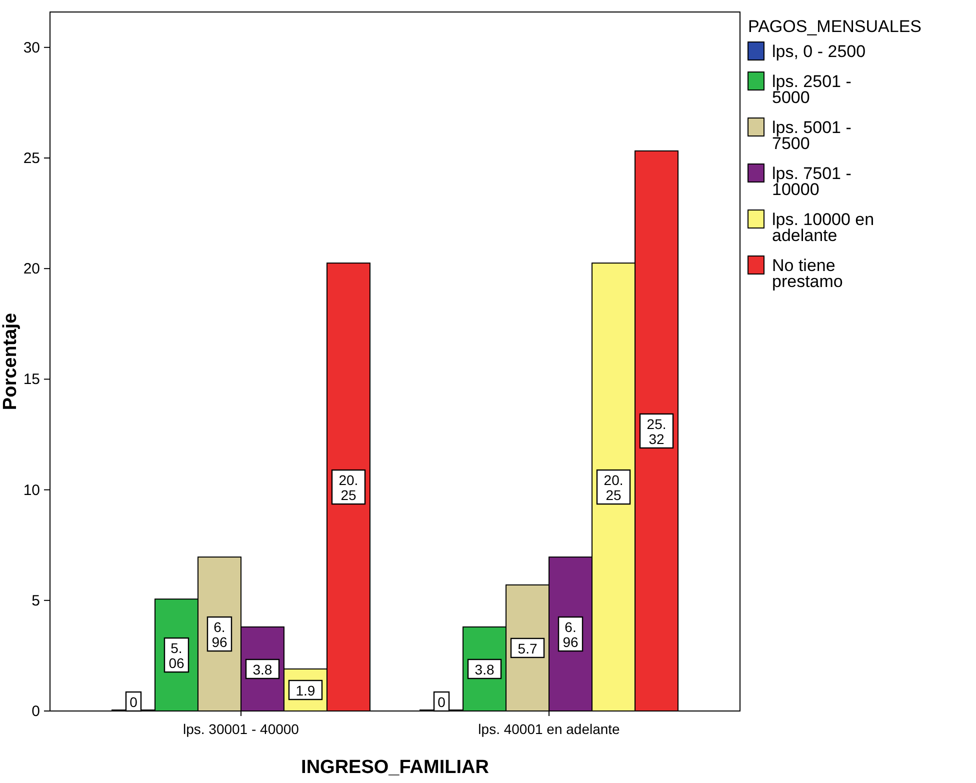  What do you see at coordinates (812, 89) in the screenshot?
I see `legend-label: lps. 2501 - 5000` at bounding box center [812, 89].